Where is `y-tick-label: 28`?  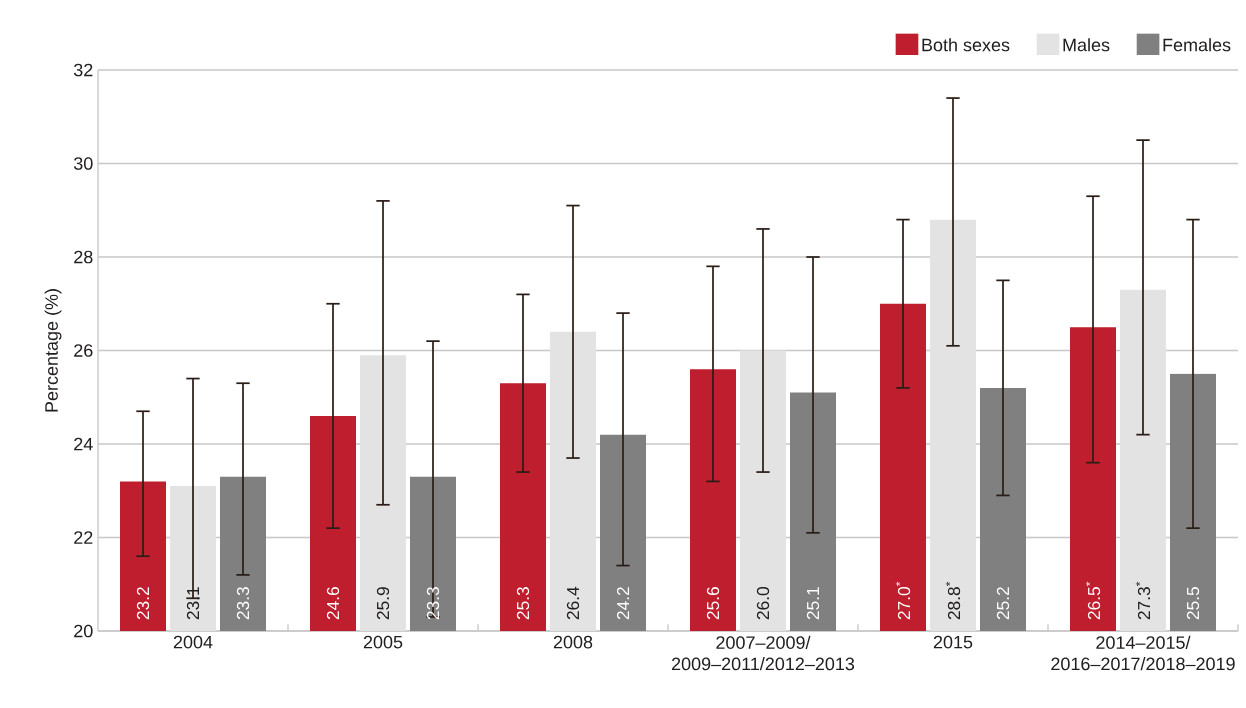
y-tick-label: 28 is located at coordinates (83, 257).